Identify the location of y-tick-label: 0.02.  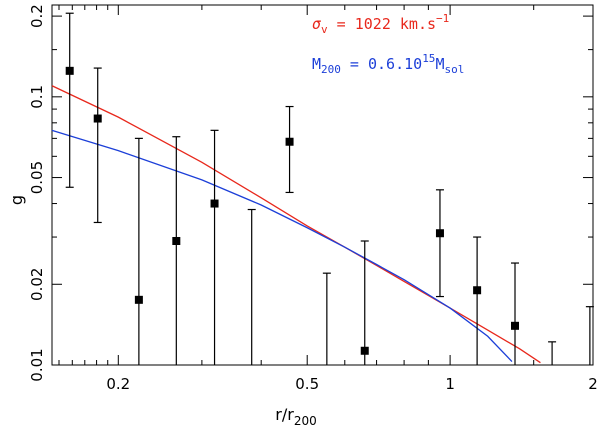
(37, 284).